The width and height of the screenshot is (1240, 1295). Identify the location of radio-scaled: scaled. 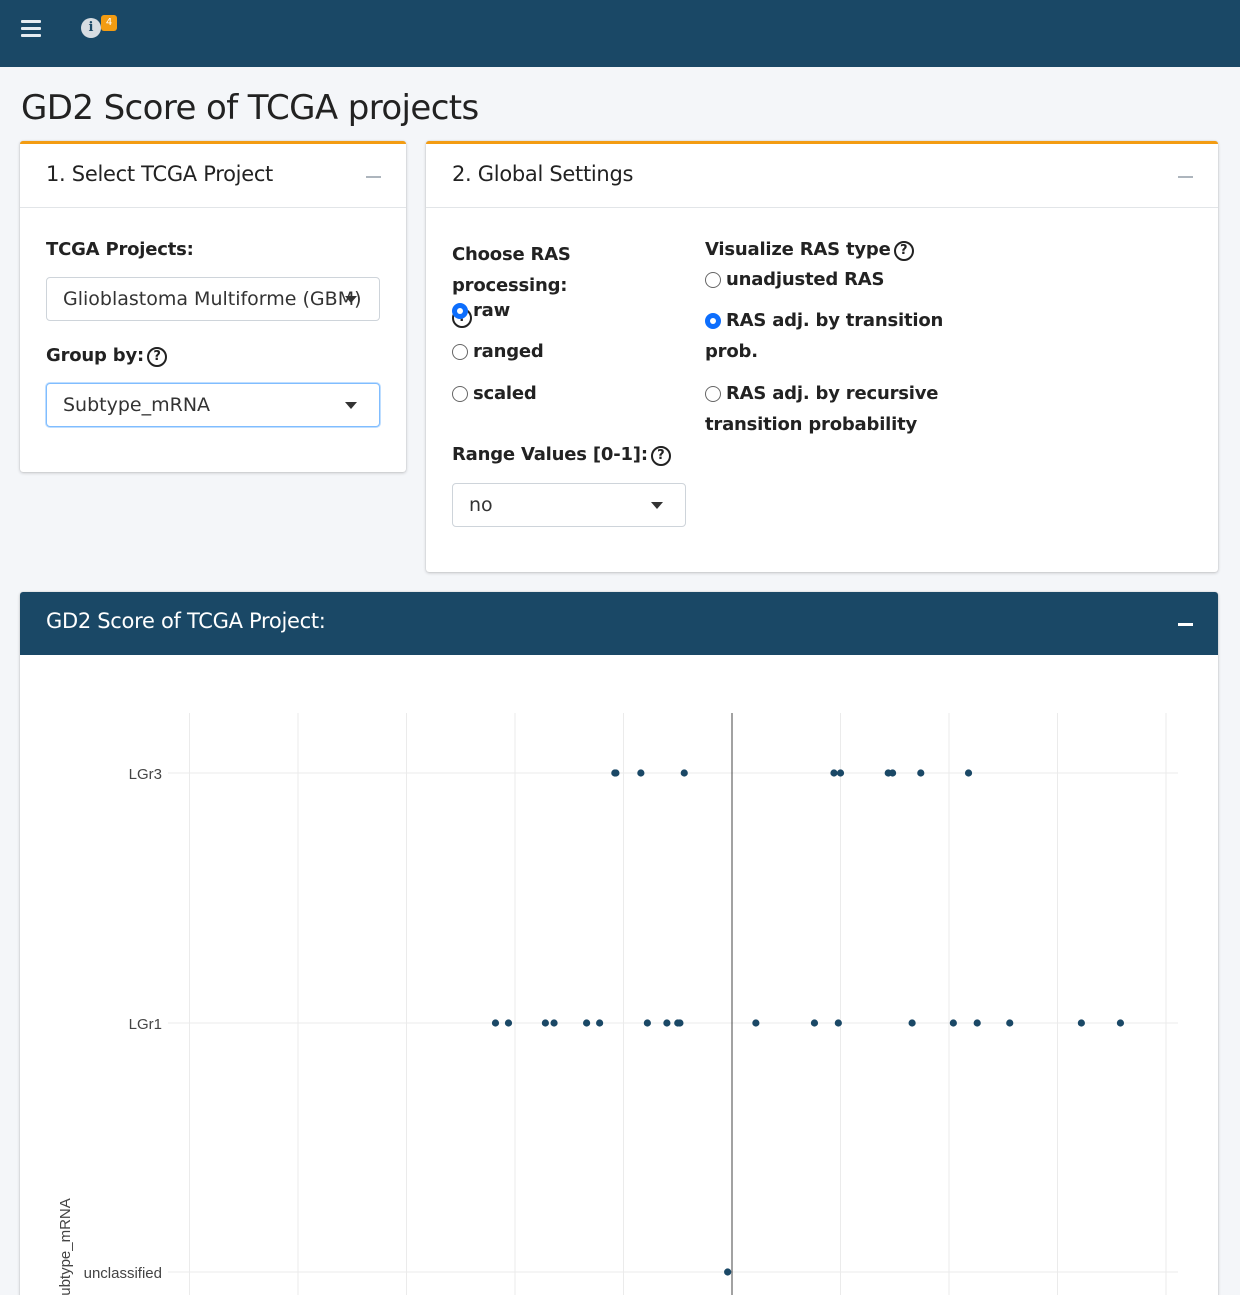
(494, 393).